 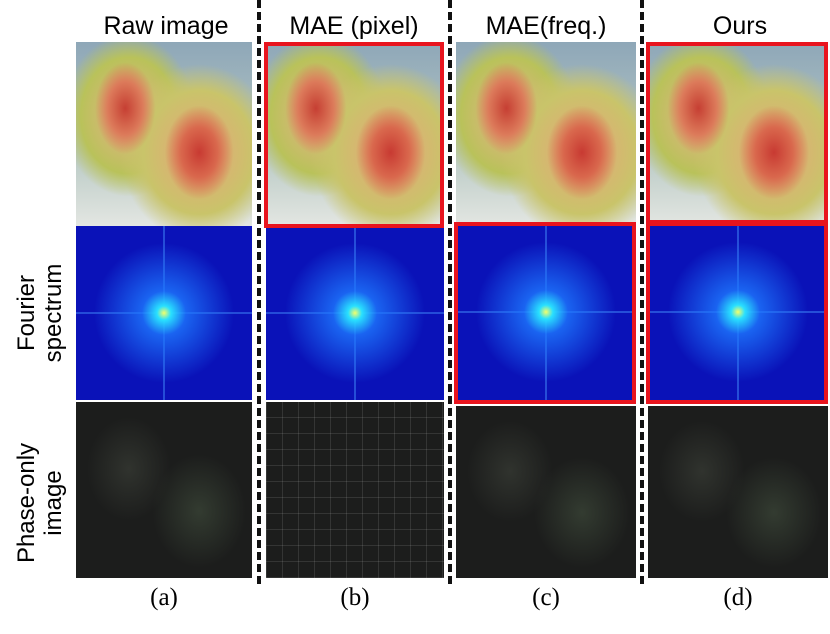 What do you see at coordinates (740, 26) in the screenshot?
I see `column-title-ours: Ours` at bounding box center [740, 26].